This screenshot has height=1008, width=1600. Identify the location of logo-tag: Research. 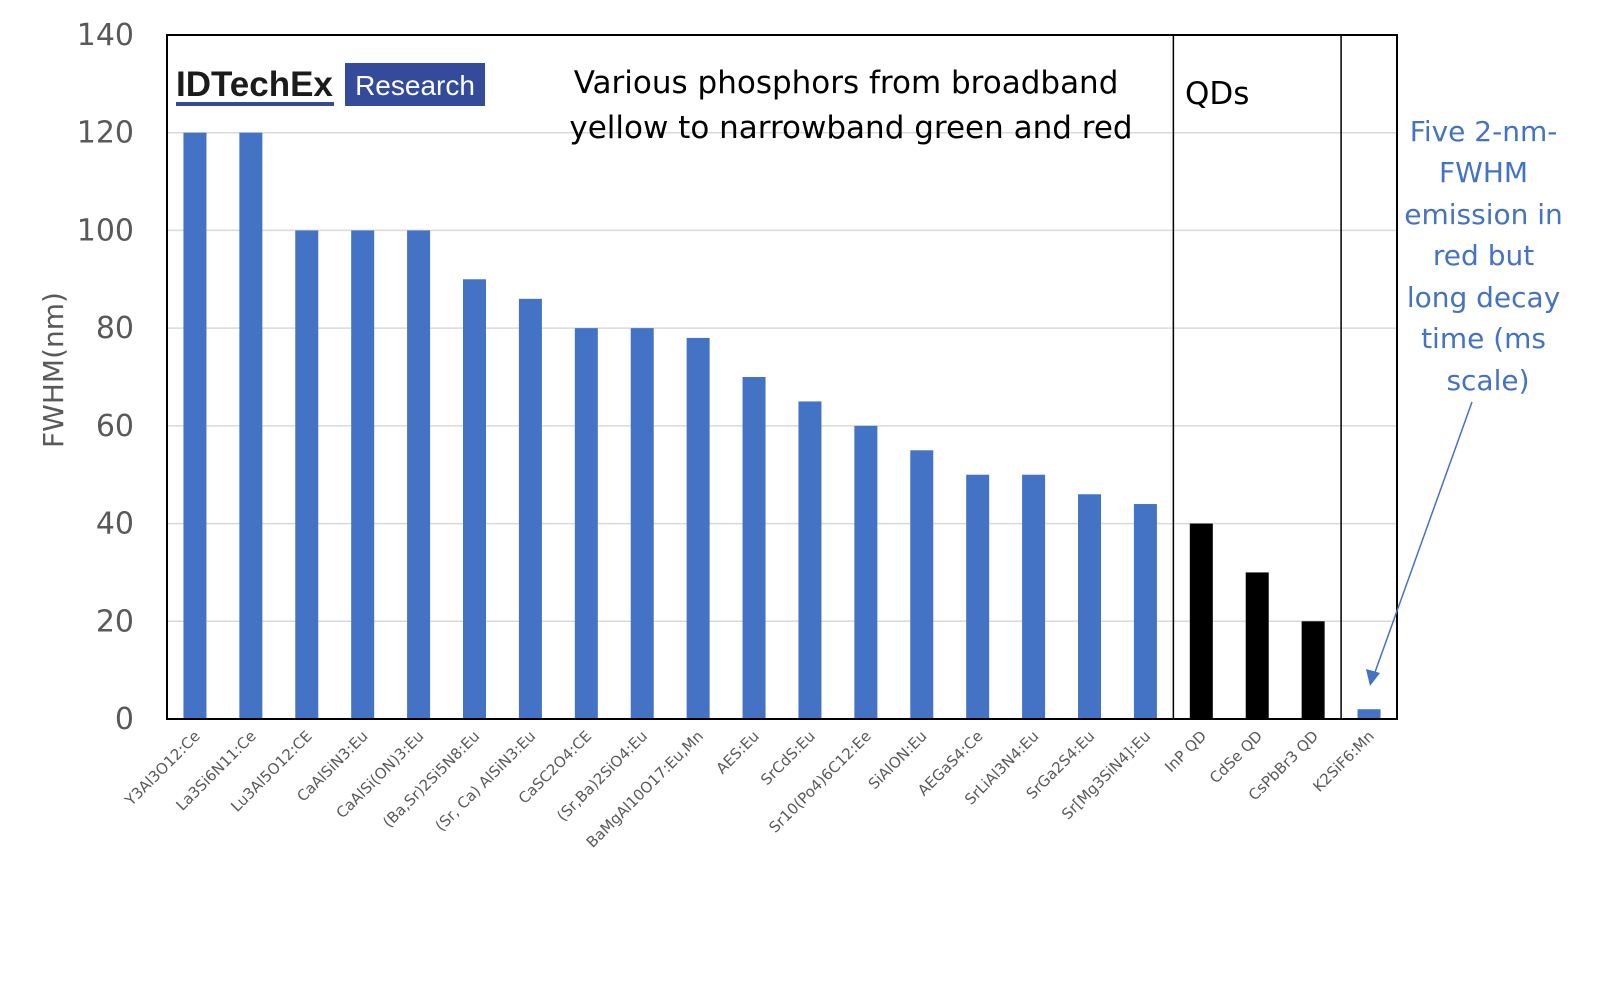
(415, 85).